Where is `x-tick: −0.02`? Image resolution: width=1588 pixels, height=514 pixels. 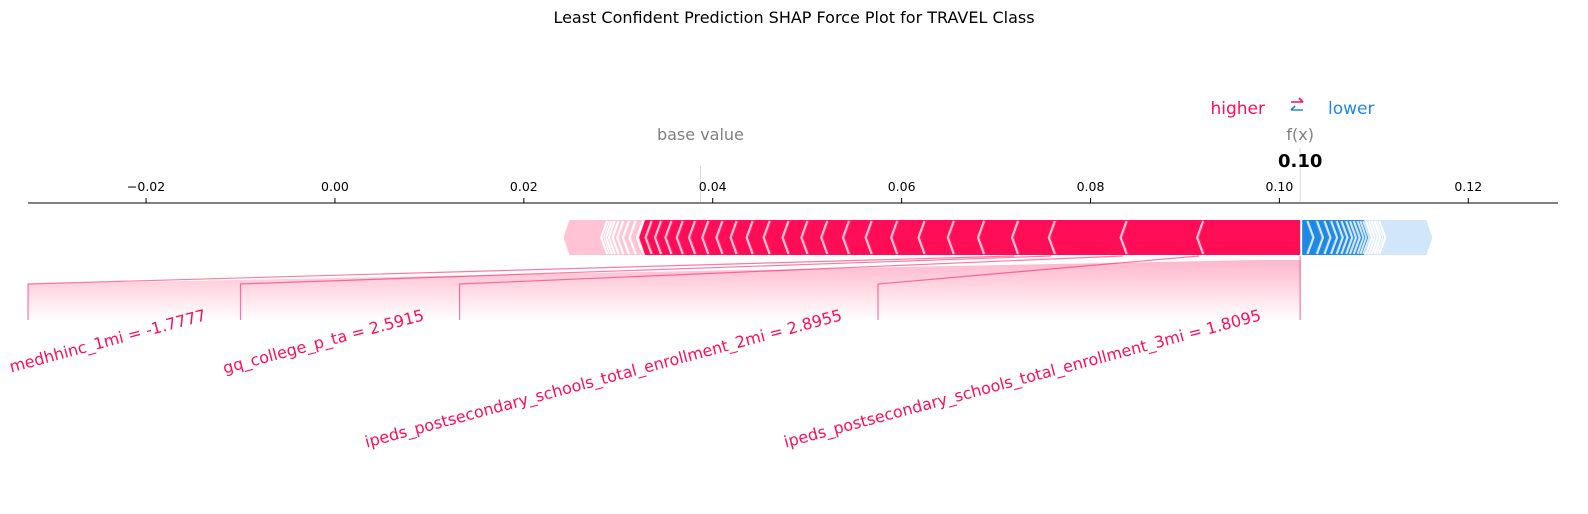 x-tick: −0.02 is located at coordinates (146, 191).